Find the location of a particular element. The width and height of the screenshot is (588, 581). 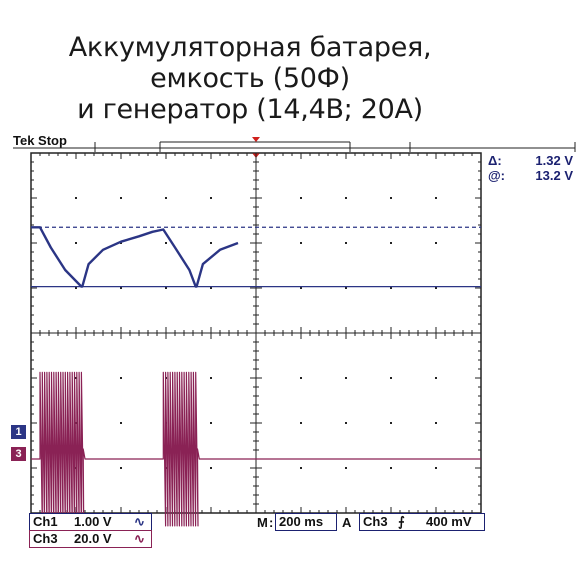

ch3-scale: 20.0 V is located at coordinates (93, 538).